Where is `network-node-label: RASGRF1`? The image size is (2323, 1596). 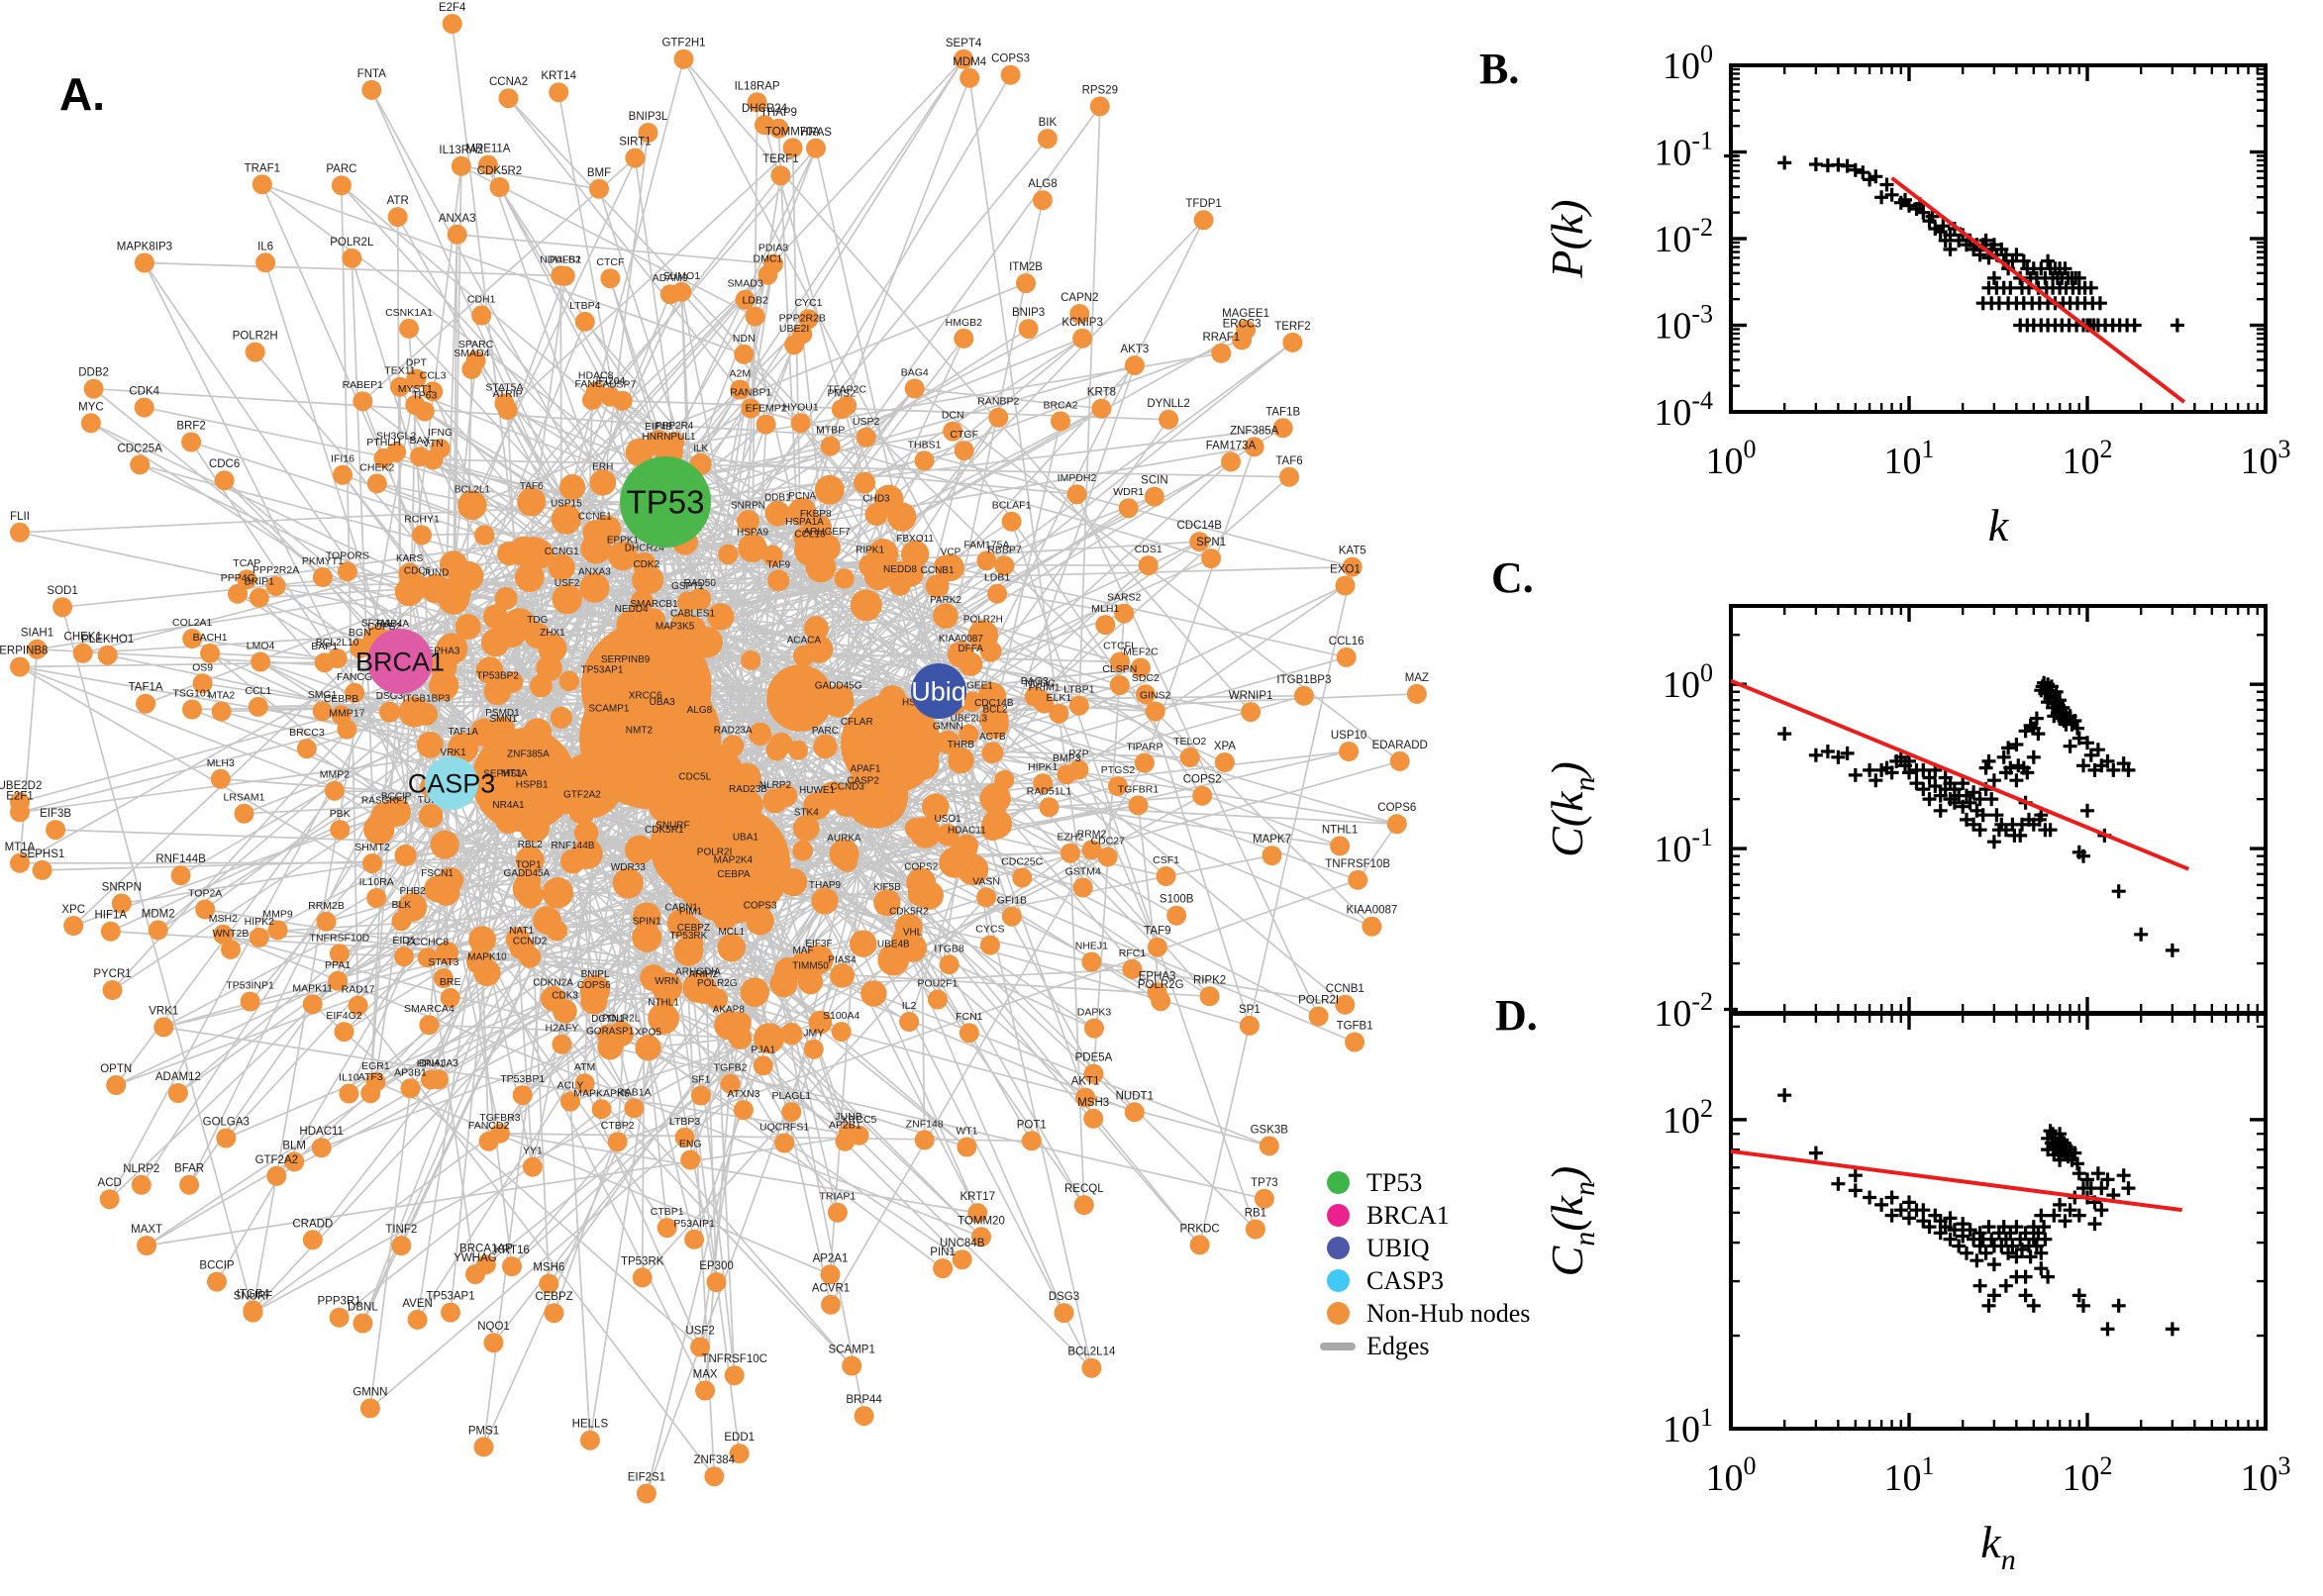
network-node-label: RASGRF1 is located at coordinates (385, 800).